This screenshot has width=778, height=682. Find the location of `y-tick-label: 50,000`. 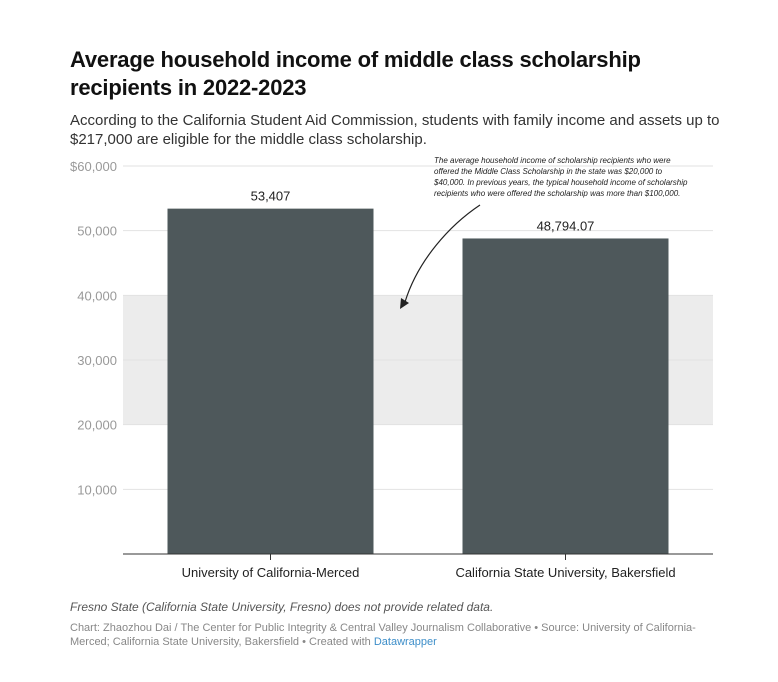

y-tick-label: 50,000 is located at coordinates (97, 231).